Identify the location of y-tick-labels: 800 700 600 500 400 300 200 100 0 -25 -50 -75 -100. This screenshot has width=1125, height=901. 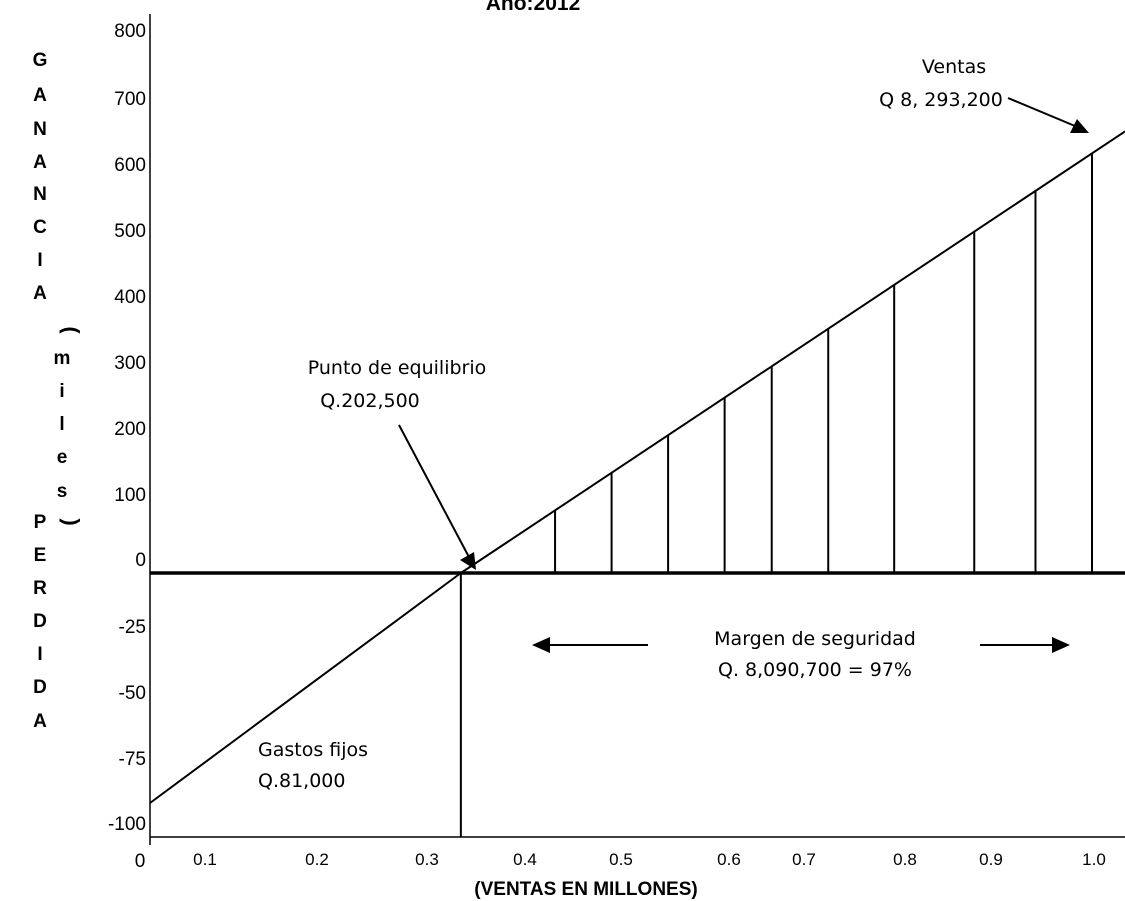
(127, 428).